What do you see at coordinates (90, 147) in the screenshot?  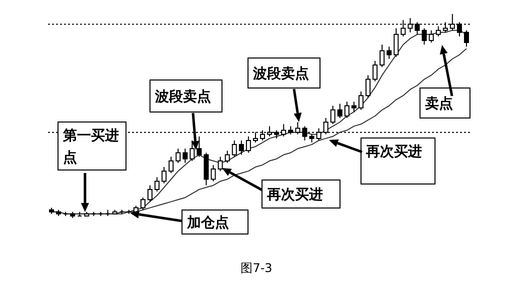 I see `annotation: 第一买进点` at bounding box center [90, 147].